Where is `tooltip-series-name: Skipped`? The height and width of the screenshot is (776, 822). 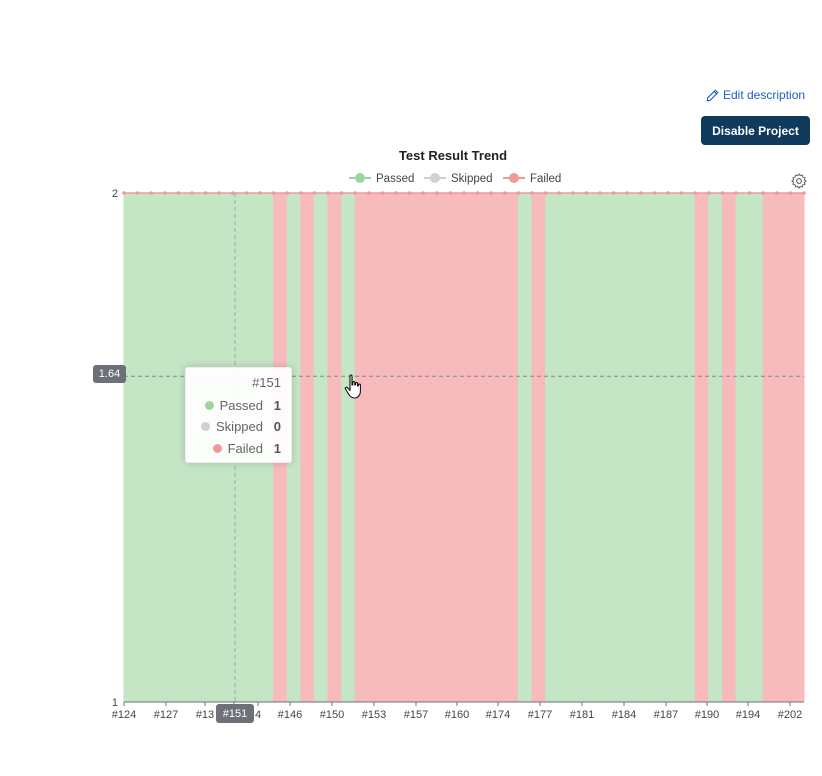
tooltip-series-name: Skipped is located at coordinates (239, 426).